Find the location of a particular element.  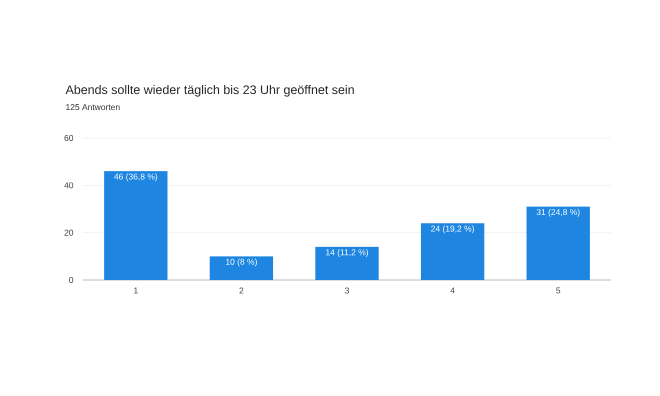

x-tick-label: 2 is located at coordinates (241, 291).